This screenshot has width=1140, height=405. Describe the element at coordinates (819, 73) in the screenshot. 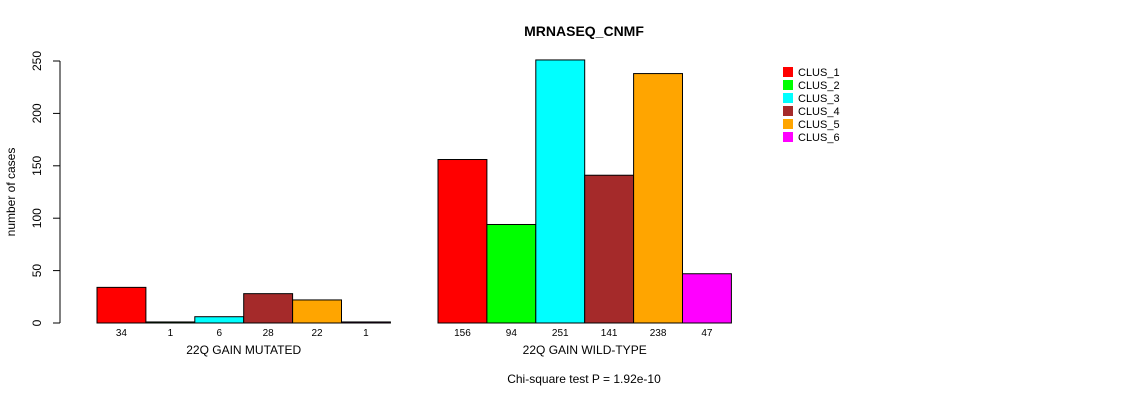

I see `legend-label: CLUS_1` at that location.